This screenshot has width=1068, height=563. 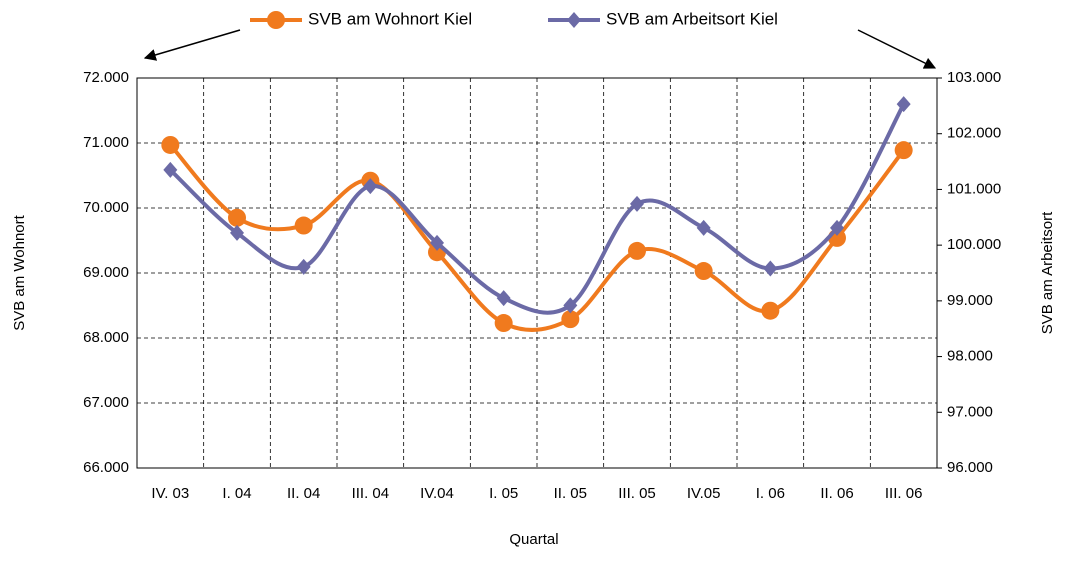 What do you see at coordinates (503, 493) in the screenshot?
I see `x-tick-label: I. 05` at bounding box center [503, 493].